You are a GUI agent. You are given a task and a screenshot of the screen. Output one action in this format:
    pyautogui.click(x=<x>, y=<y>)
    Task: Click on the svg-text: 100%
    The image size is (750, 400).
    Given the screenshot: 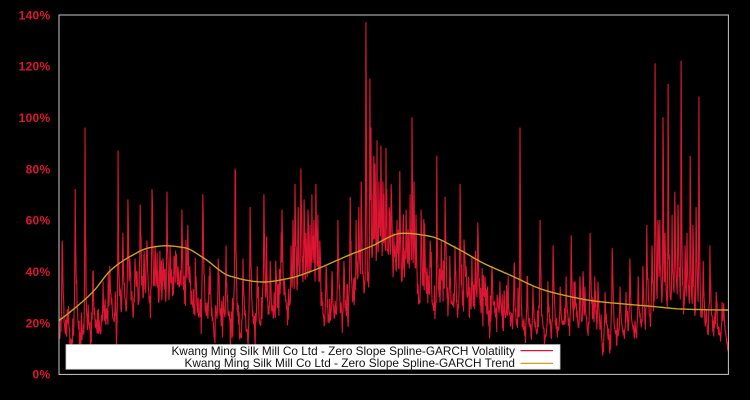 What is the action you would take?
    pyautogui.click(x=35, y=118)
    